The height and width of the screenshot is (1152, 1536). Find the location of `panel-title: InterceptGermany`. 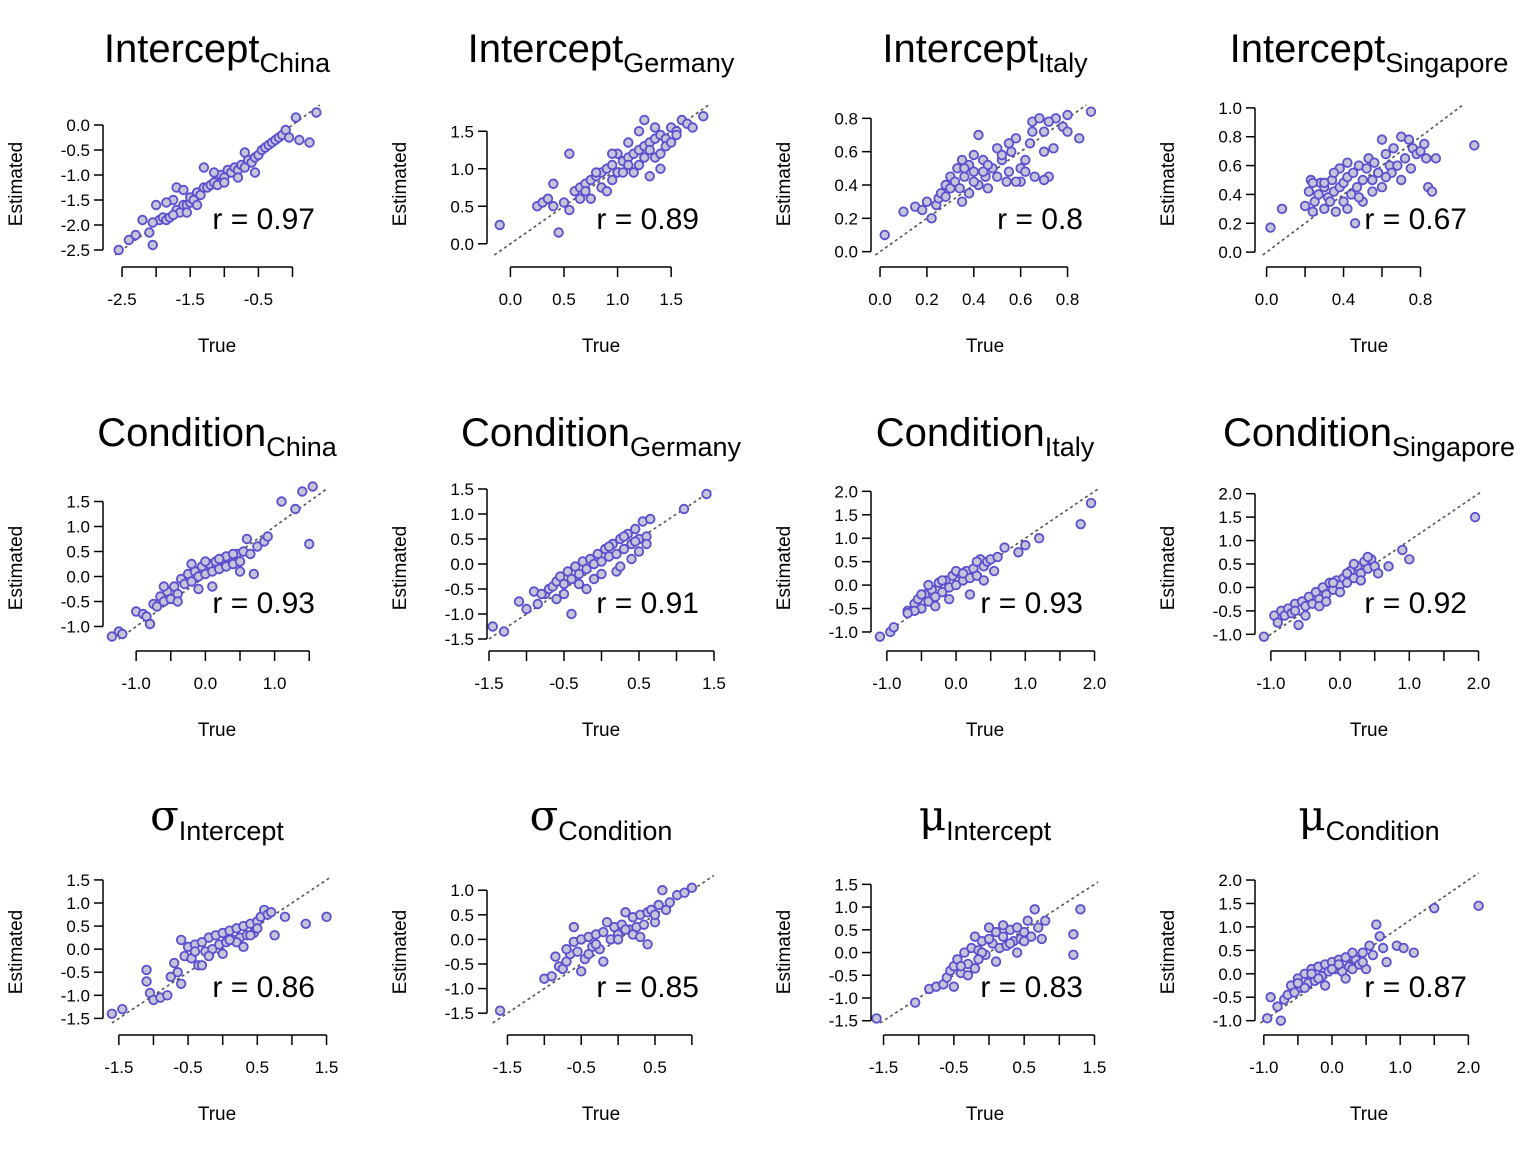

panel-title: InterceptGermany is located at coordinates (601, 52).